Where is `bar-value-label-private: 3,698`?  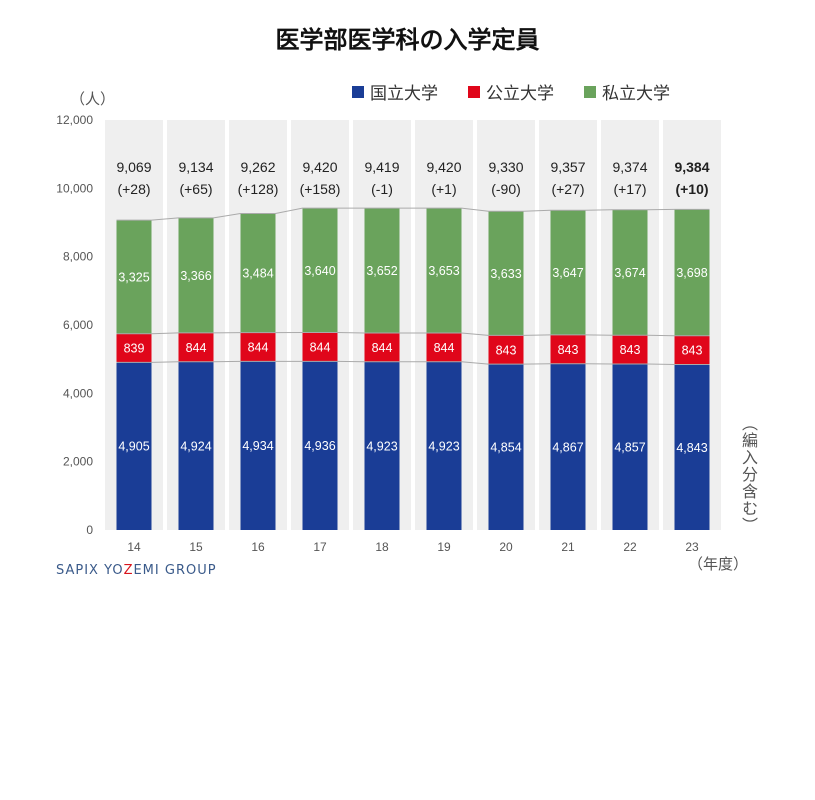
bar-value-label-private: 3,698 is located at coordinates (691, 273).